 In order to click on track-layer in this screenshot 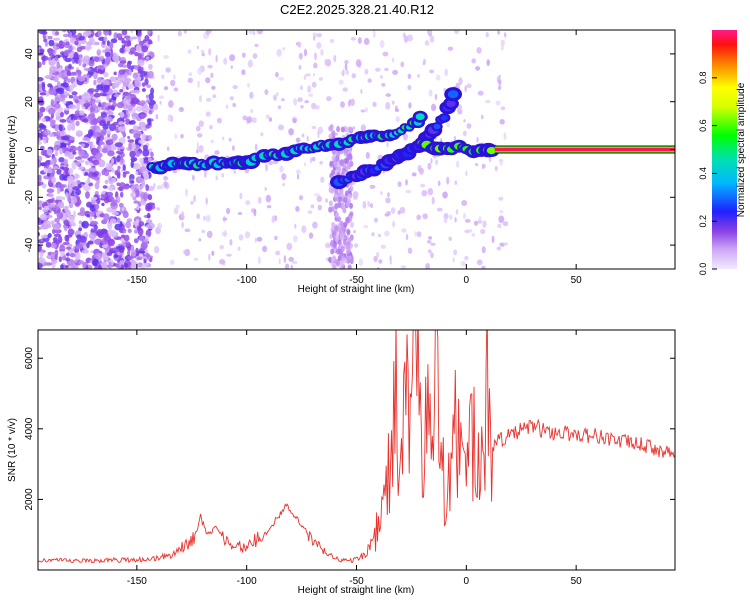, I will do `click(410, 138)`.